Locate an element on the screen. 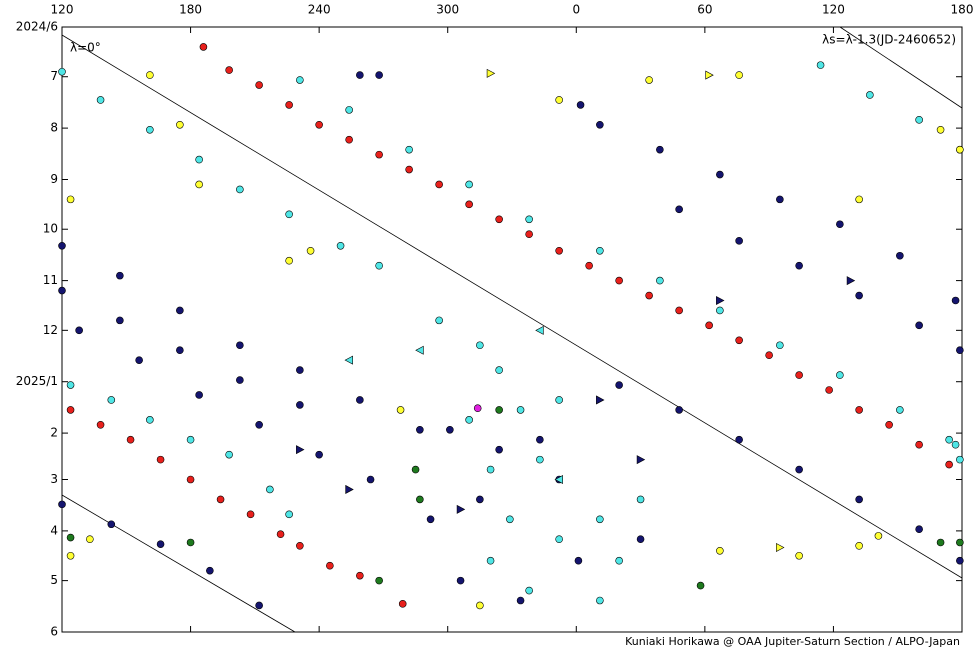 Image resolution: width=980 pixels, height=650 pixels. y-tick-label: 2024/6 is located at coordinates (37, 27).